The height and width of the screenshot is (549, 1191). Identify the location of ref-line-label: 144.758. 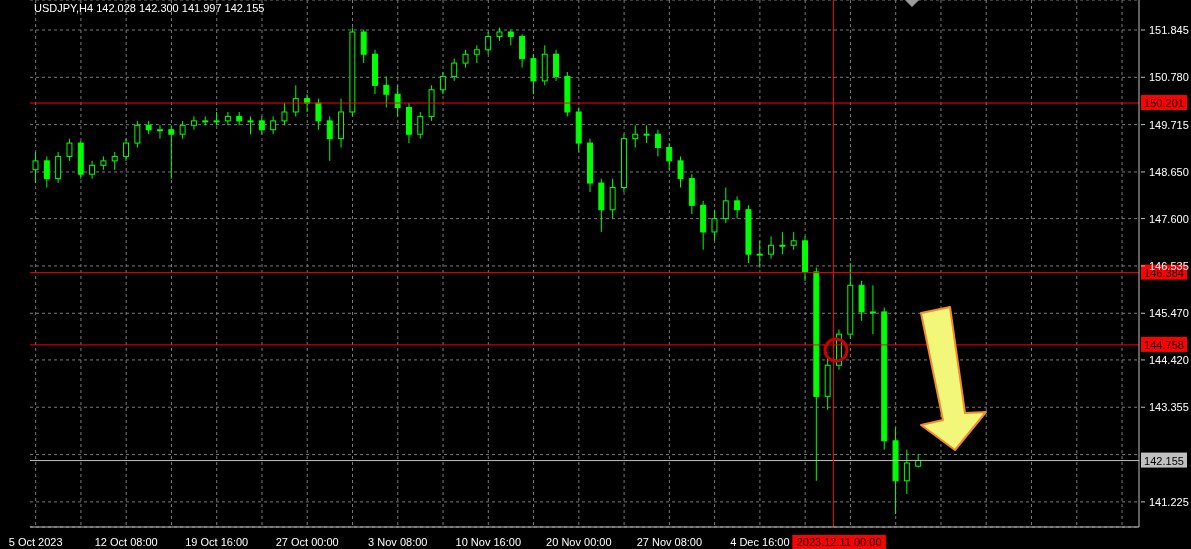
(1164, 344).